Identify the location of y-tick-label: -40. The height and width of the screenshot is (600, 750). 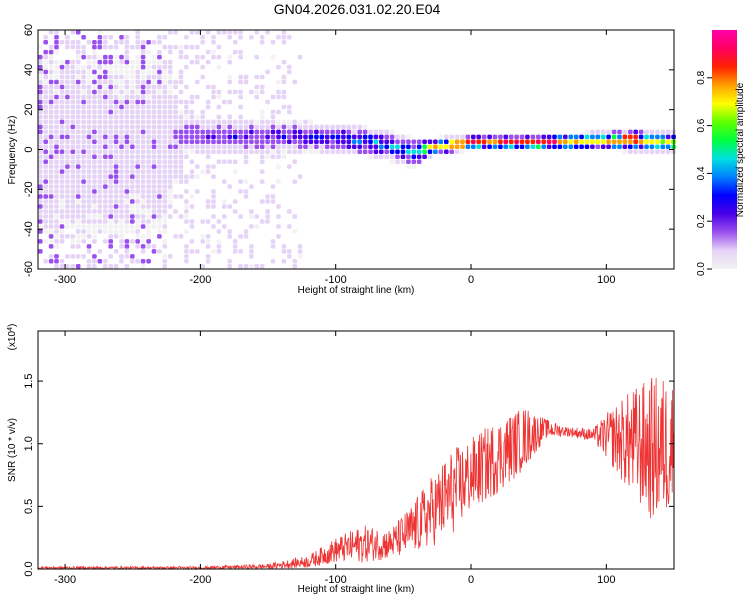
(29, 229).